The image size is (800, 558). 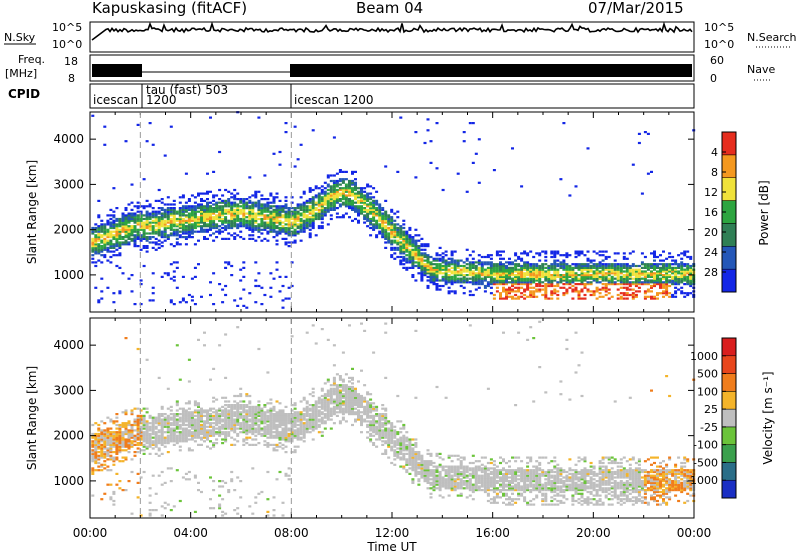 What do you see at coordinates (333, 100) in the screenshot?
I see `cpid-seg-3: icescan 1200` at bounding box center [333, 100].